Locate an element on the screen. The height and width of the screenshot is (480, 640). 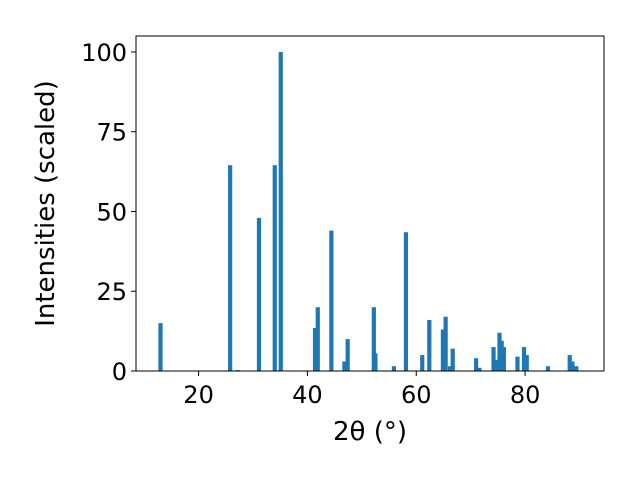
x-tick-label: 20 is located at coordinates (198, 395).